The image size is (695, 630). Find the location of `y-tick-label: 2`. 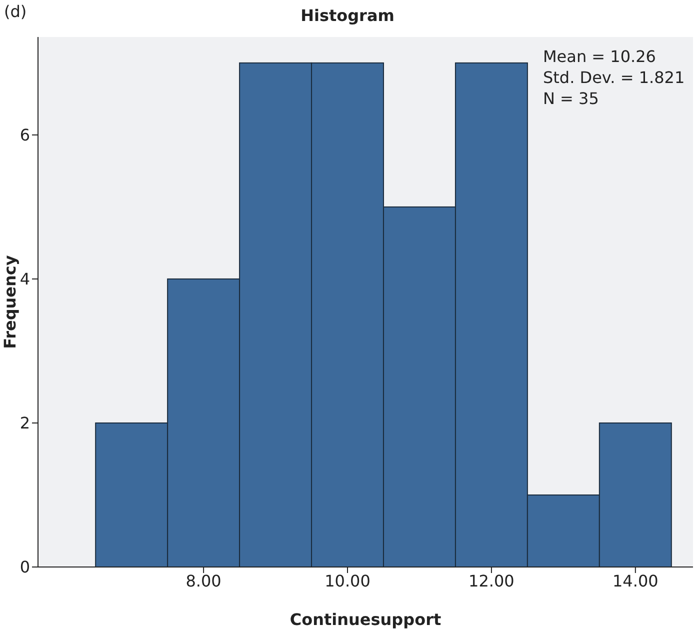

y-tick-label: 2 is located at coordinates (25, 423).